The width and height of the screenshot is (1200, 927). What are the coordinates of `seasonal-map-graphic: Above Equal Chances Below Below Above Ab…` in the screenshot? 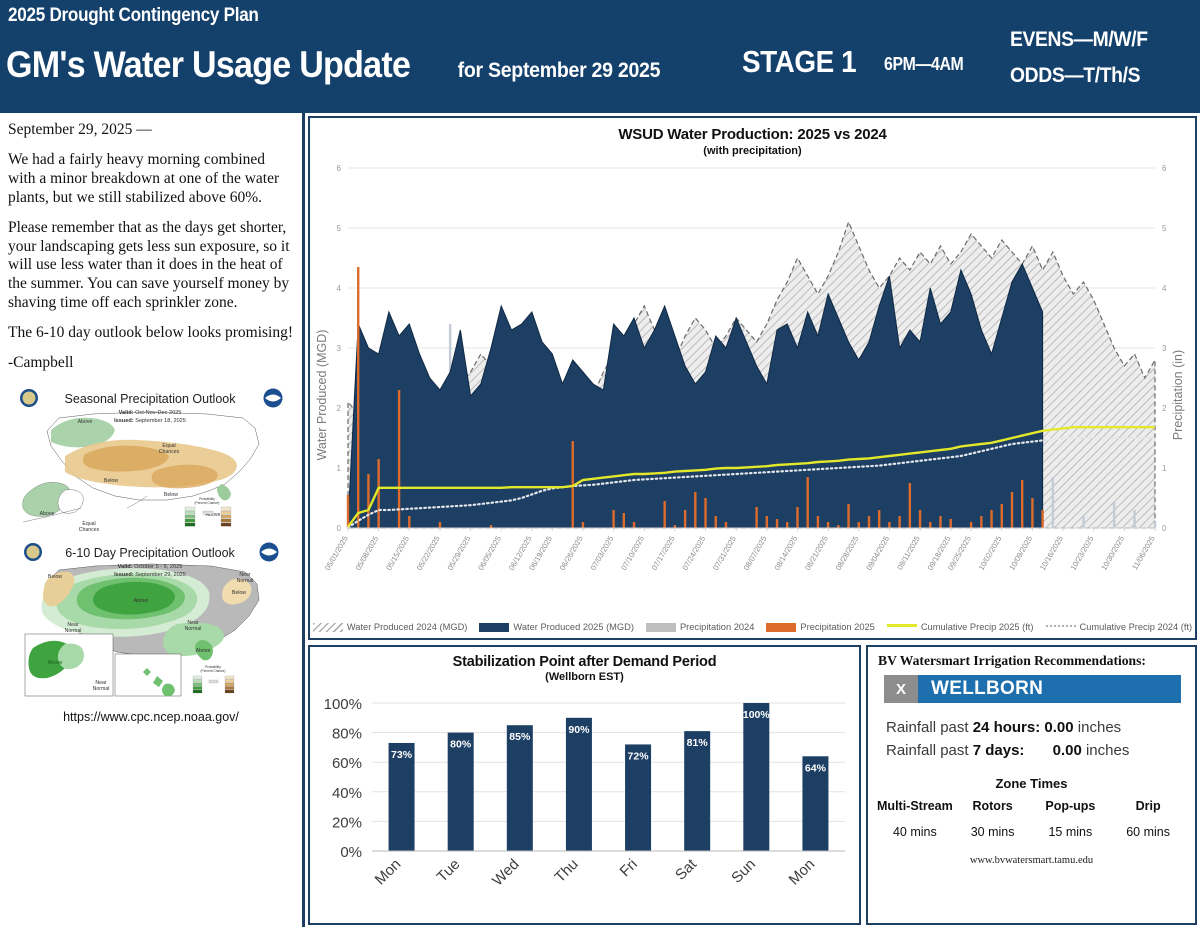 It's located at (151, 458).